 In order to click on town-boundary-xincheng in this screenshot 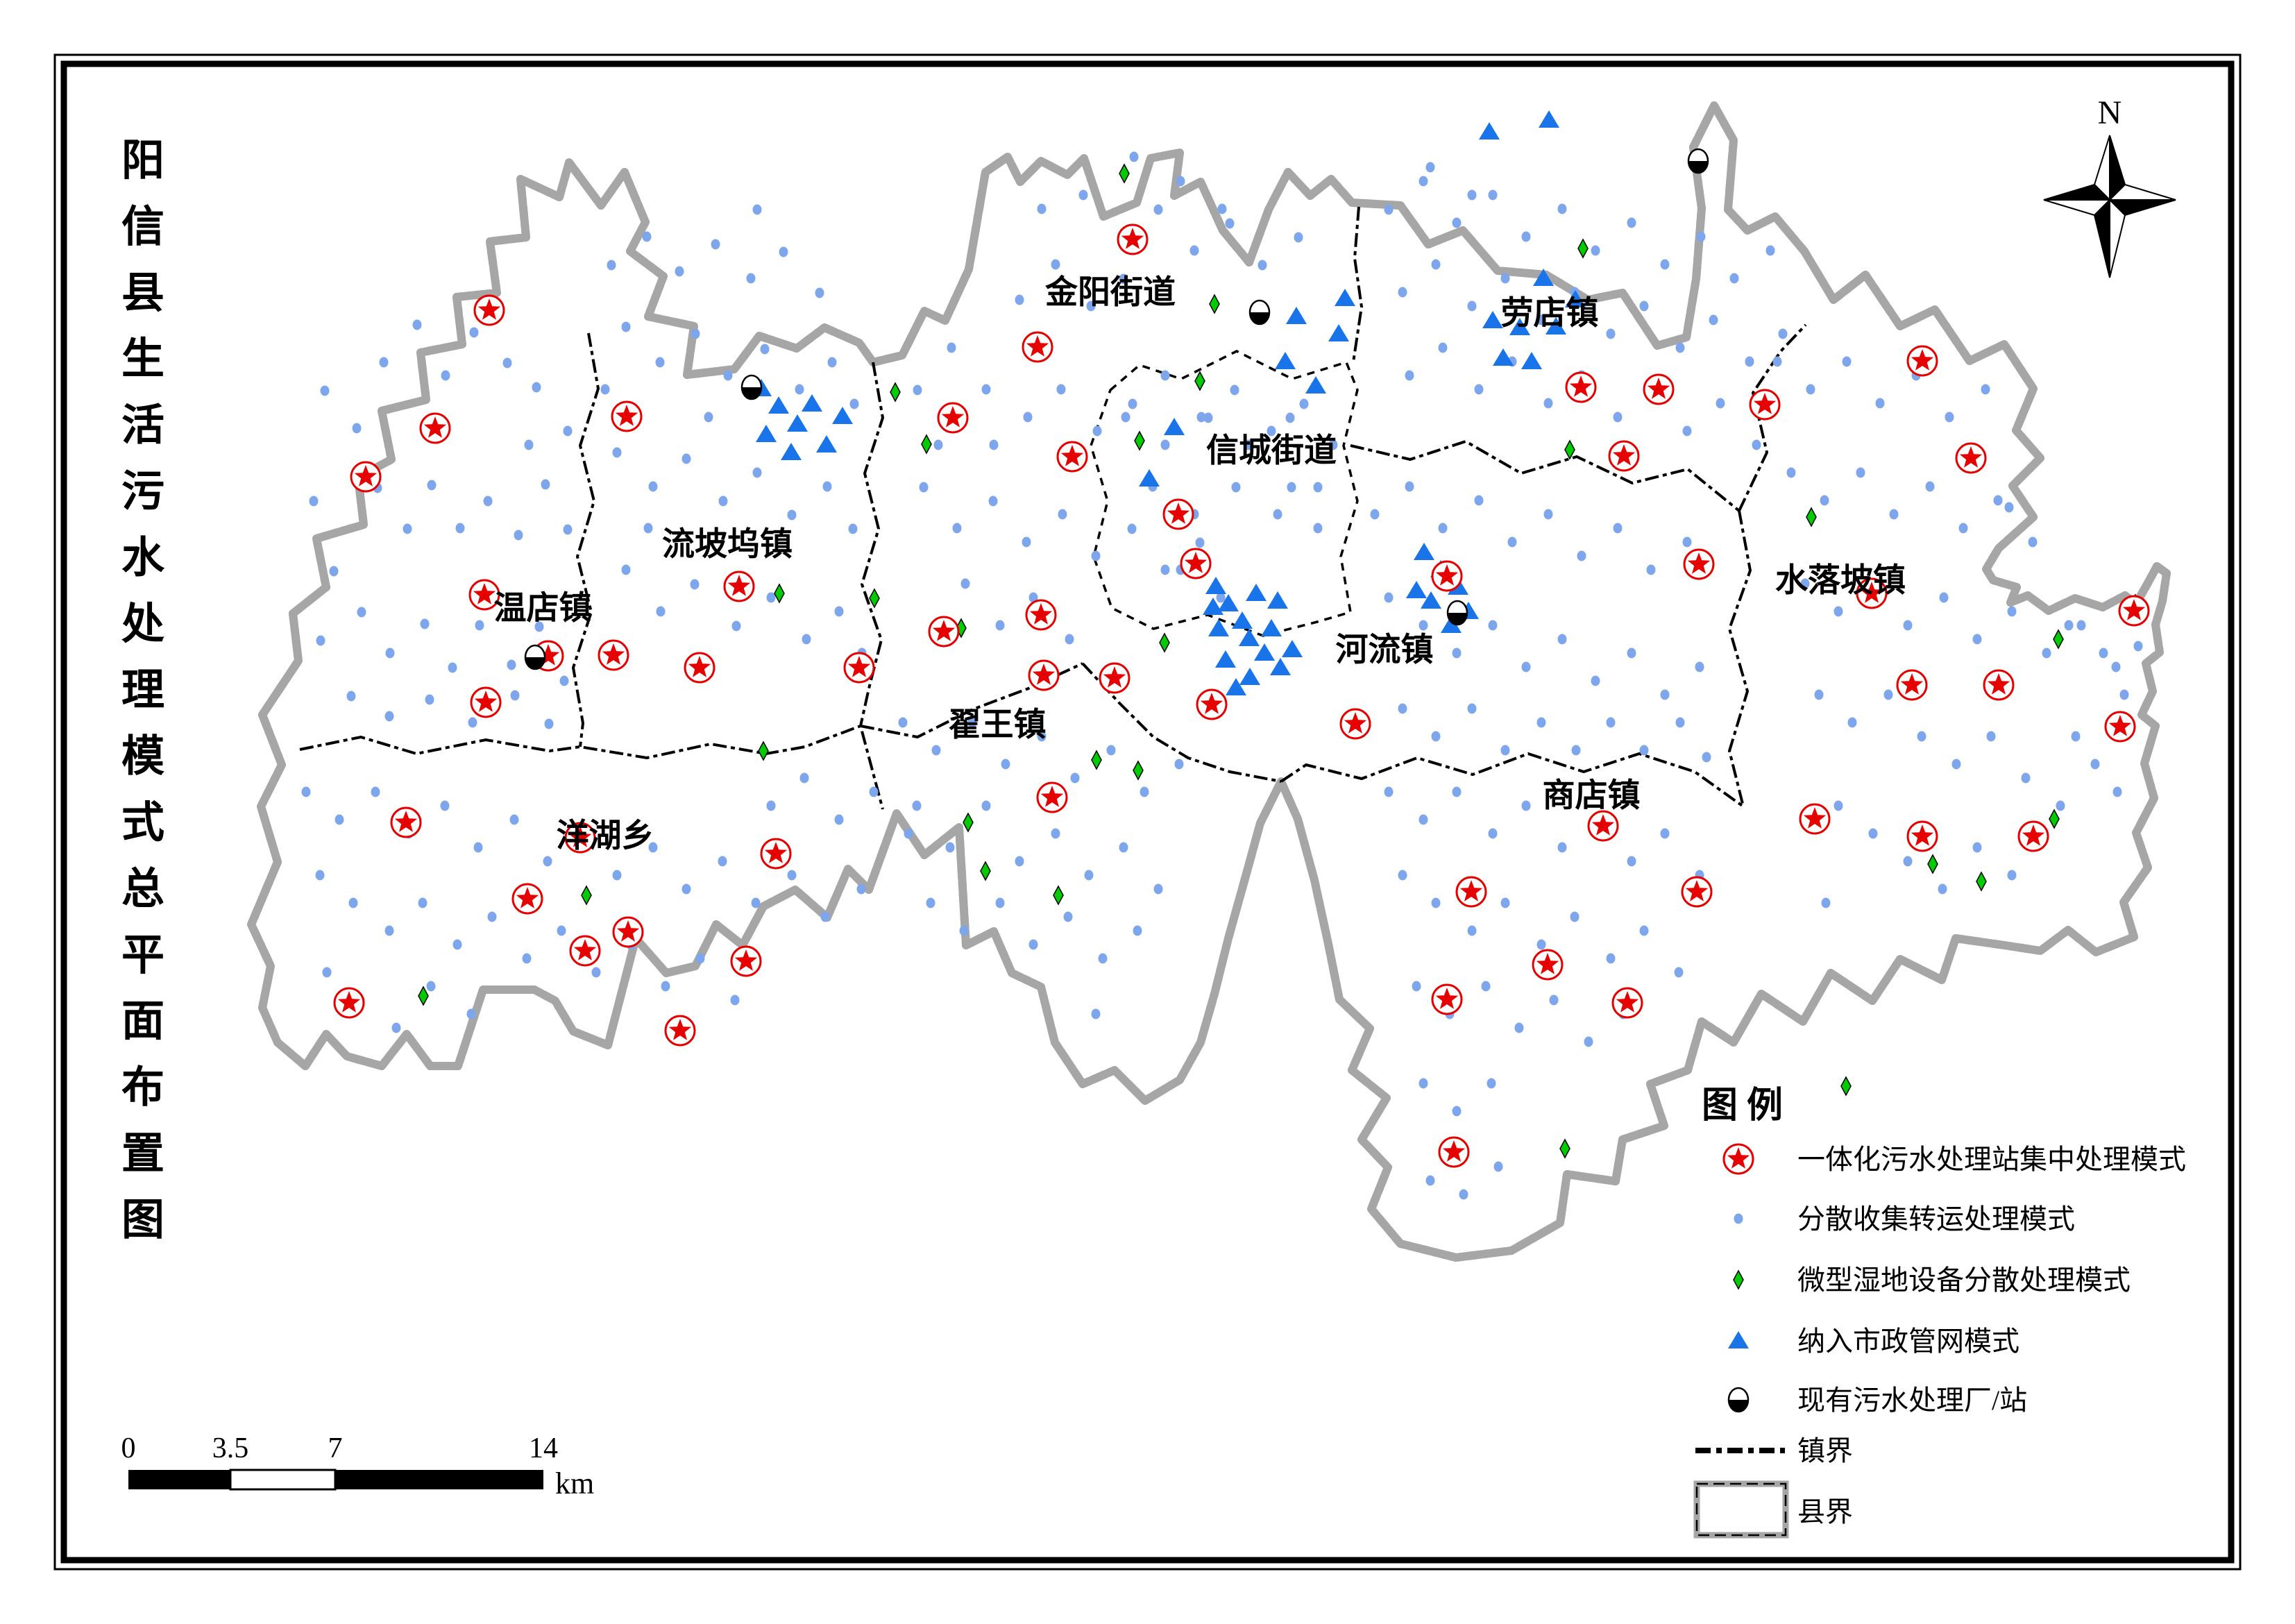, I will do `click(1224, 494)`.